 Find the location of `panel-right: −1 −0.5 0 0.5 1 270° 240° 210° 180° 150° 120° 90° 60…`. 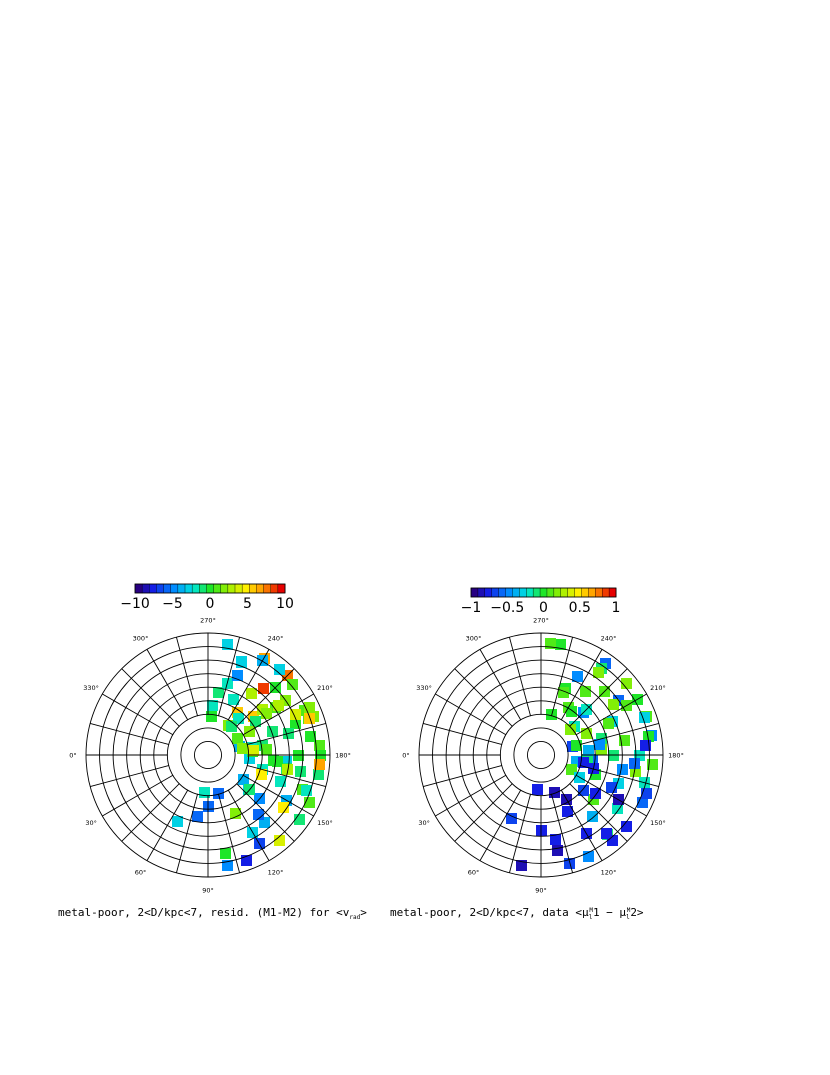

panel-right: −1 −0.5 0 0.5 1 270° 240° 210° 180° 150° 120° 90° 60… is located at coordinates (537, 754).